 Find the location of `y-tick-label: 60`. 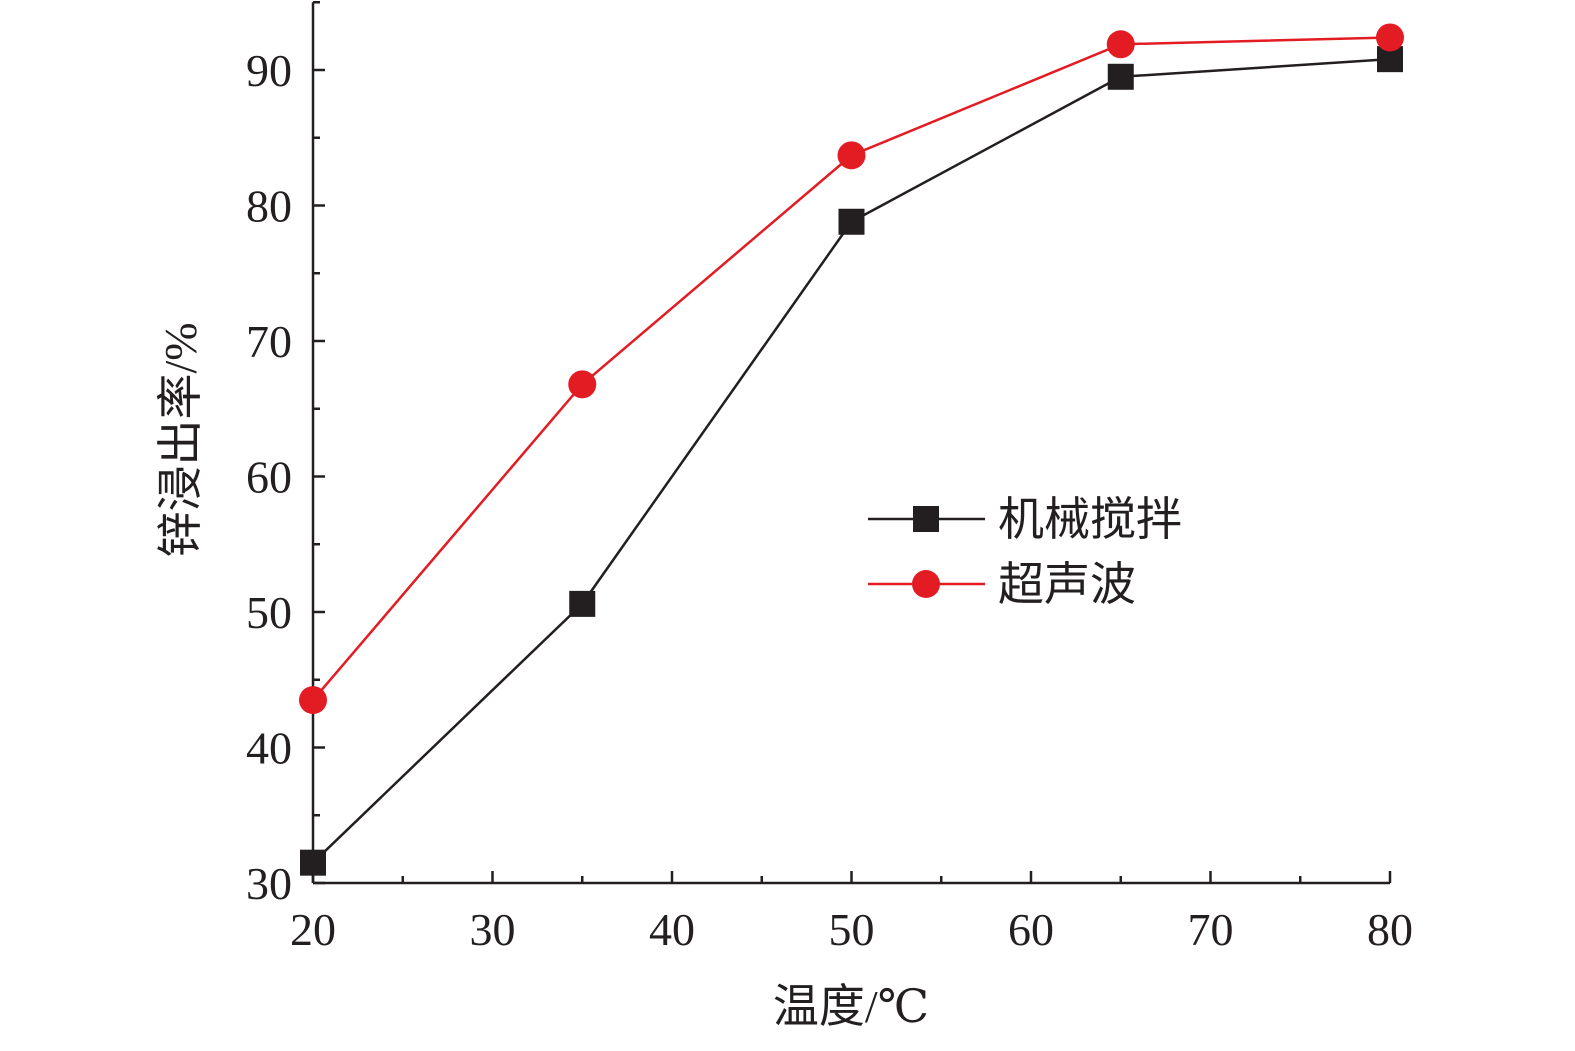

y-tick-label: 60 is located at coordinates (269, 477).